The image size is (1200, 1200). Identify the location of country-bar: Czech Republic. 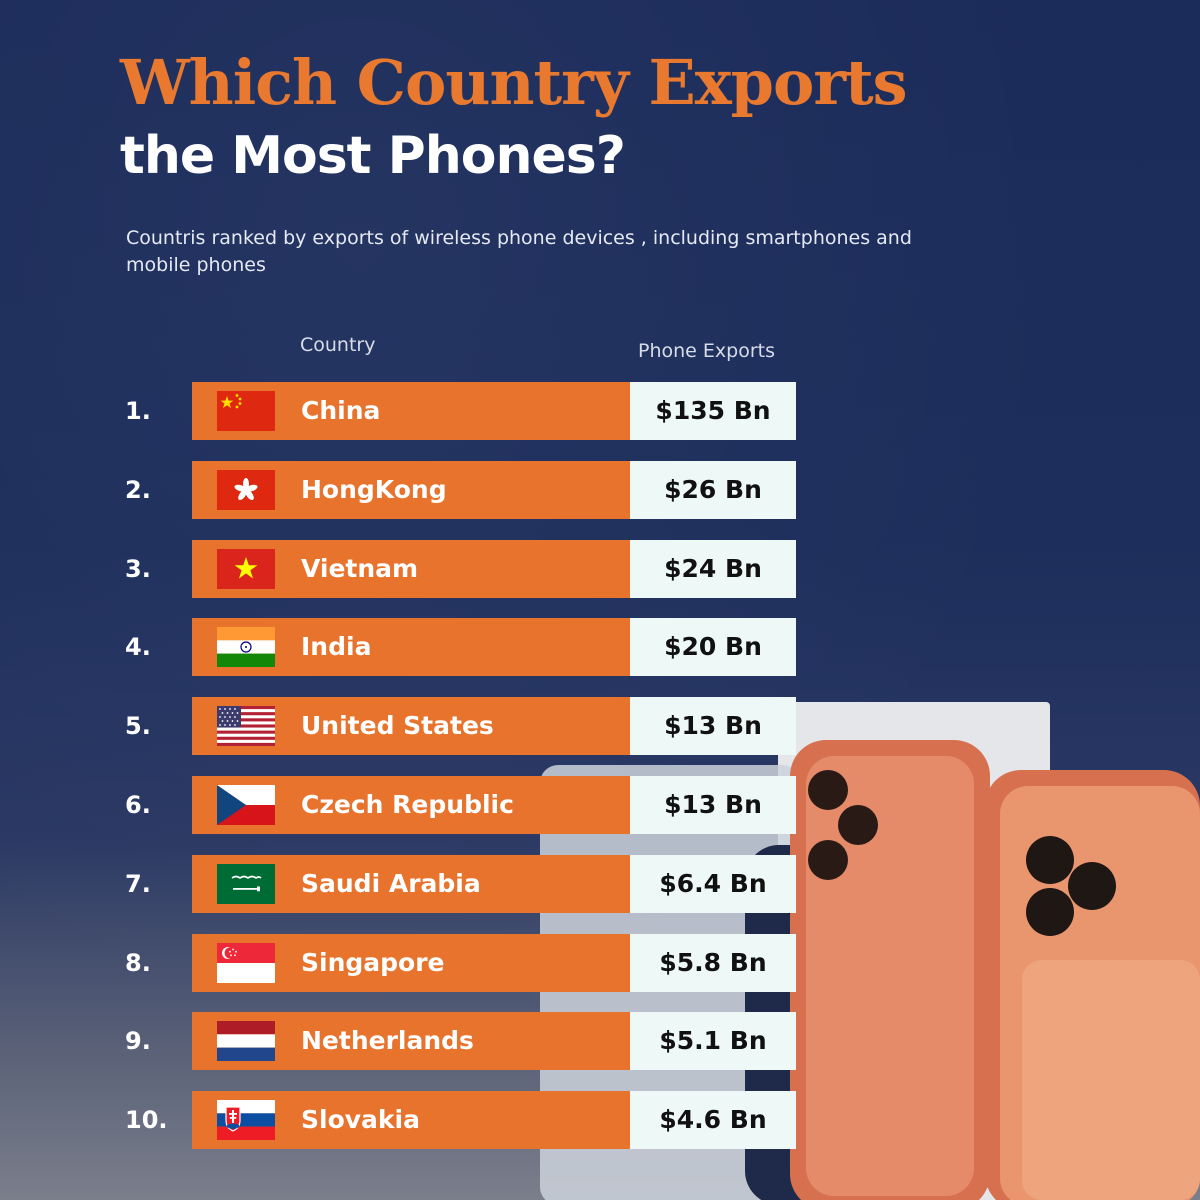
(411, 805).